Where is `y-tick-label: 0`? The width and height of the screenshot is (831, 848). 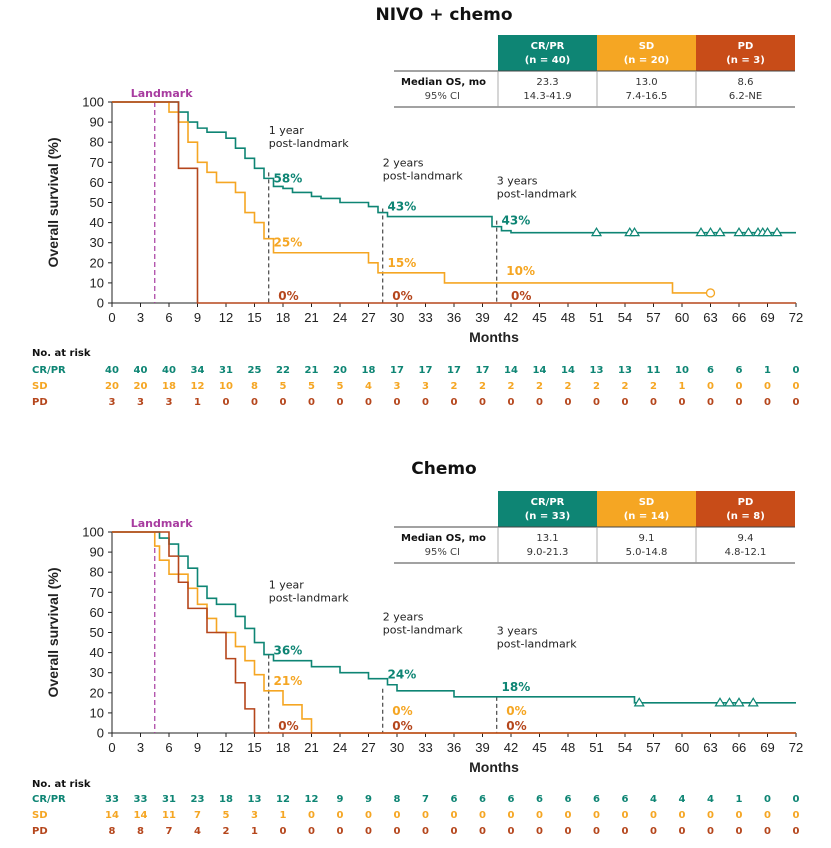
y-tick-label: 0 is located at coordinates (100, 733).